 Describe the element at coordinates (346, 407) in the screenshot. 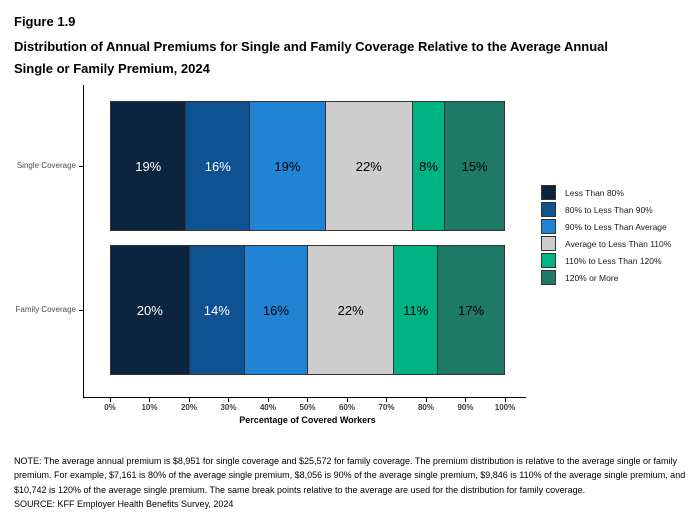

I see `x-axis-tick-label: 60%` at that location.